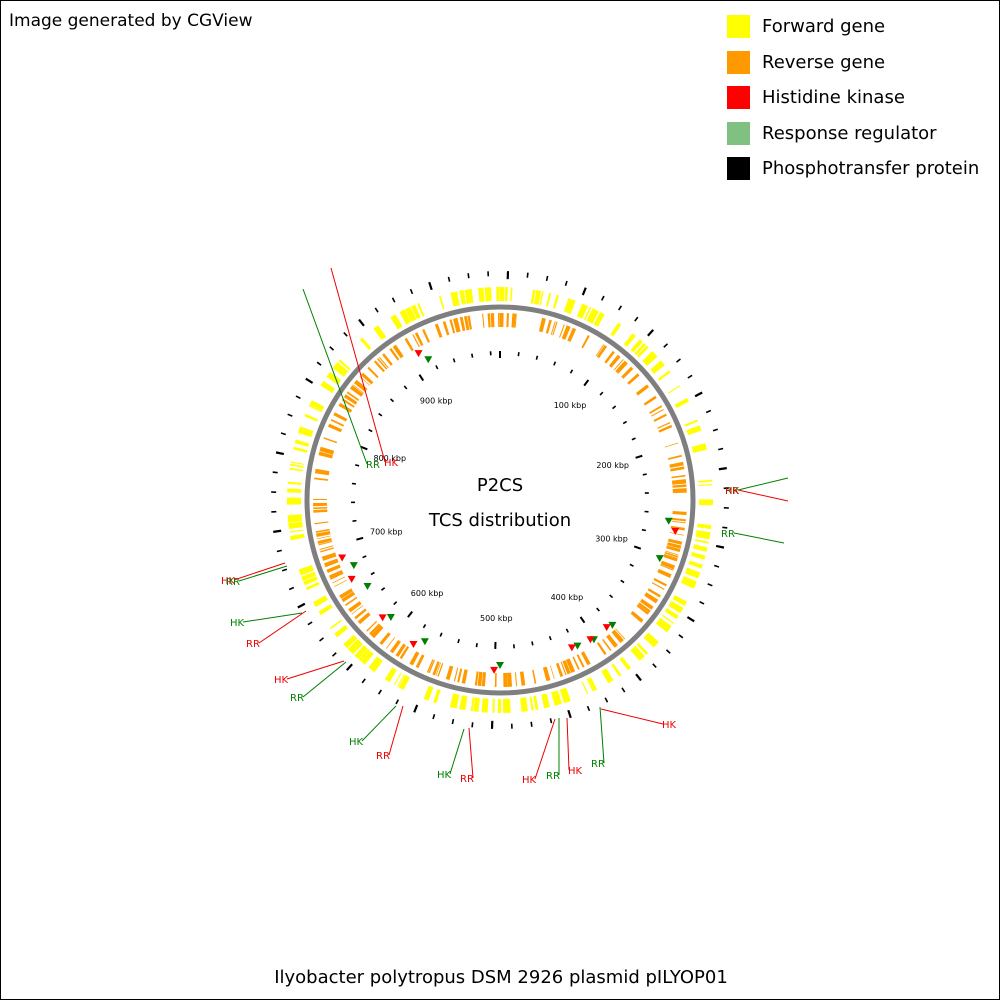  I want to click on legend-item-phosphotransfer-protein: Phosphotransfer protein, so click(853, 169).